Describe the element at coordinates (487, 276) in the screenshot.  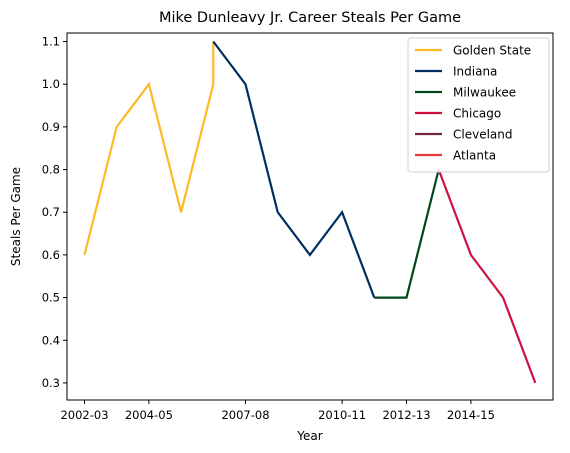
I see `series-line-chicago` at that location.